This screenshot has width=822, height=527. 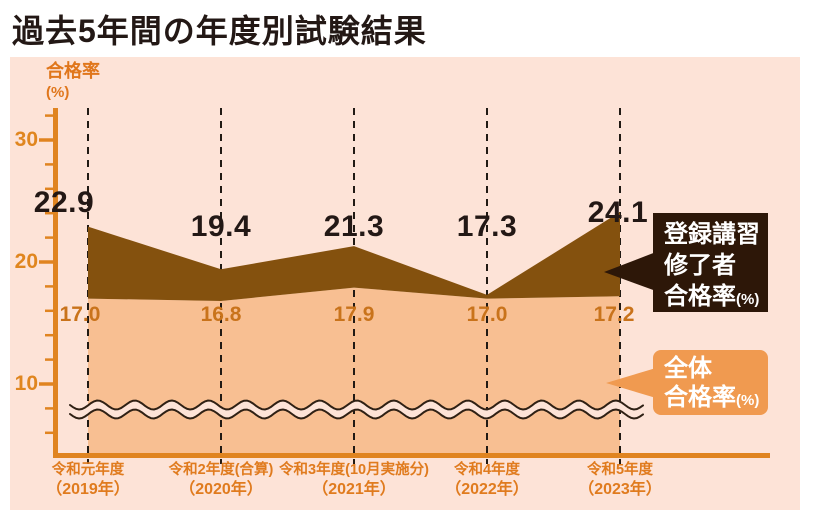 I want to click on x-category-year-western: （2023年）, so click(x=620, y=489).